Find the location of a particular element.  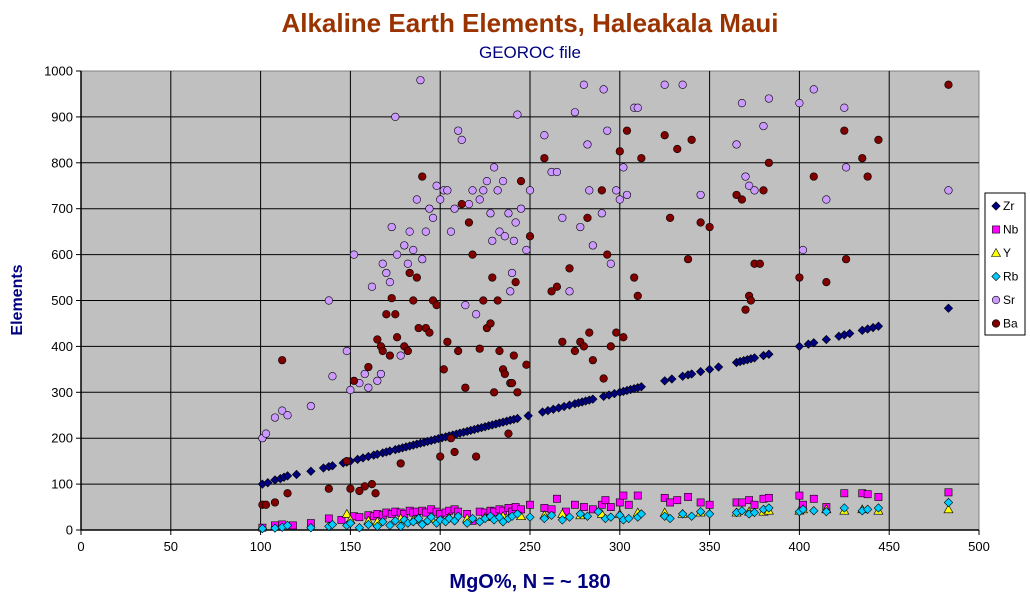

x-tick-label: 450 is located at coordinates (889, 546).